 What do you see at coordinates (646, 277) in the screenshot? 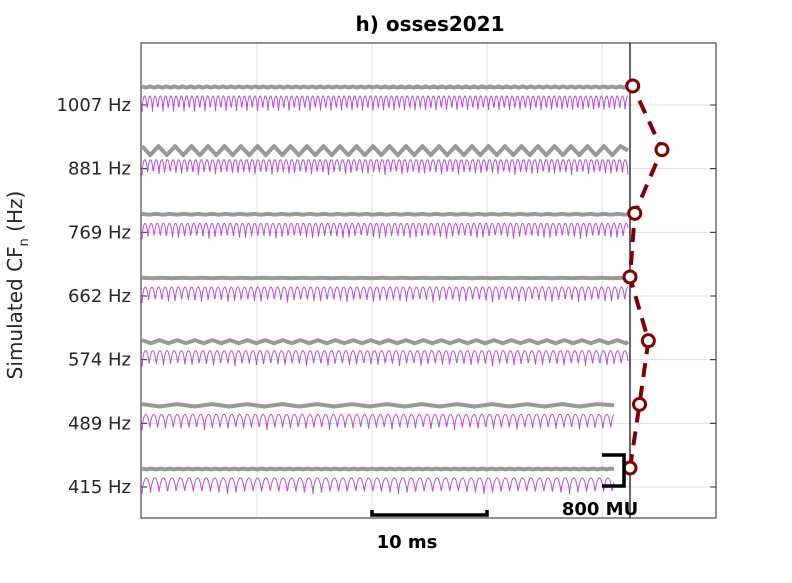
I see `series-markers` at bounding box center [646, 277].